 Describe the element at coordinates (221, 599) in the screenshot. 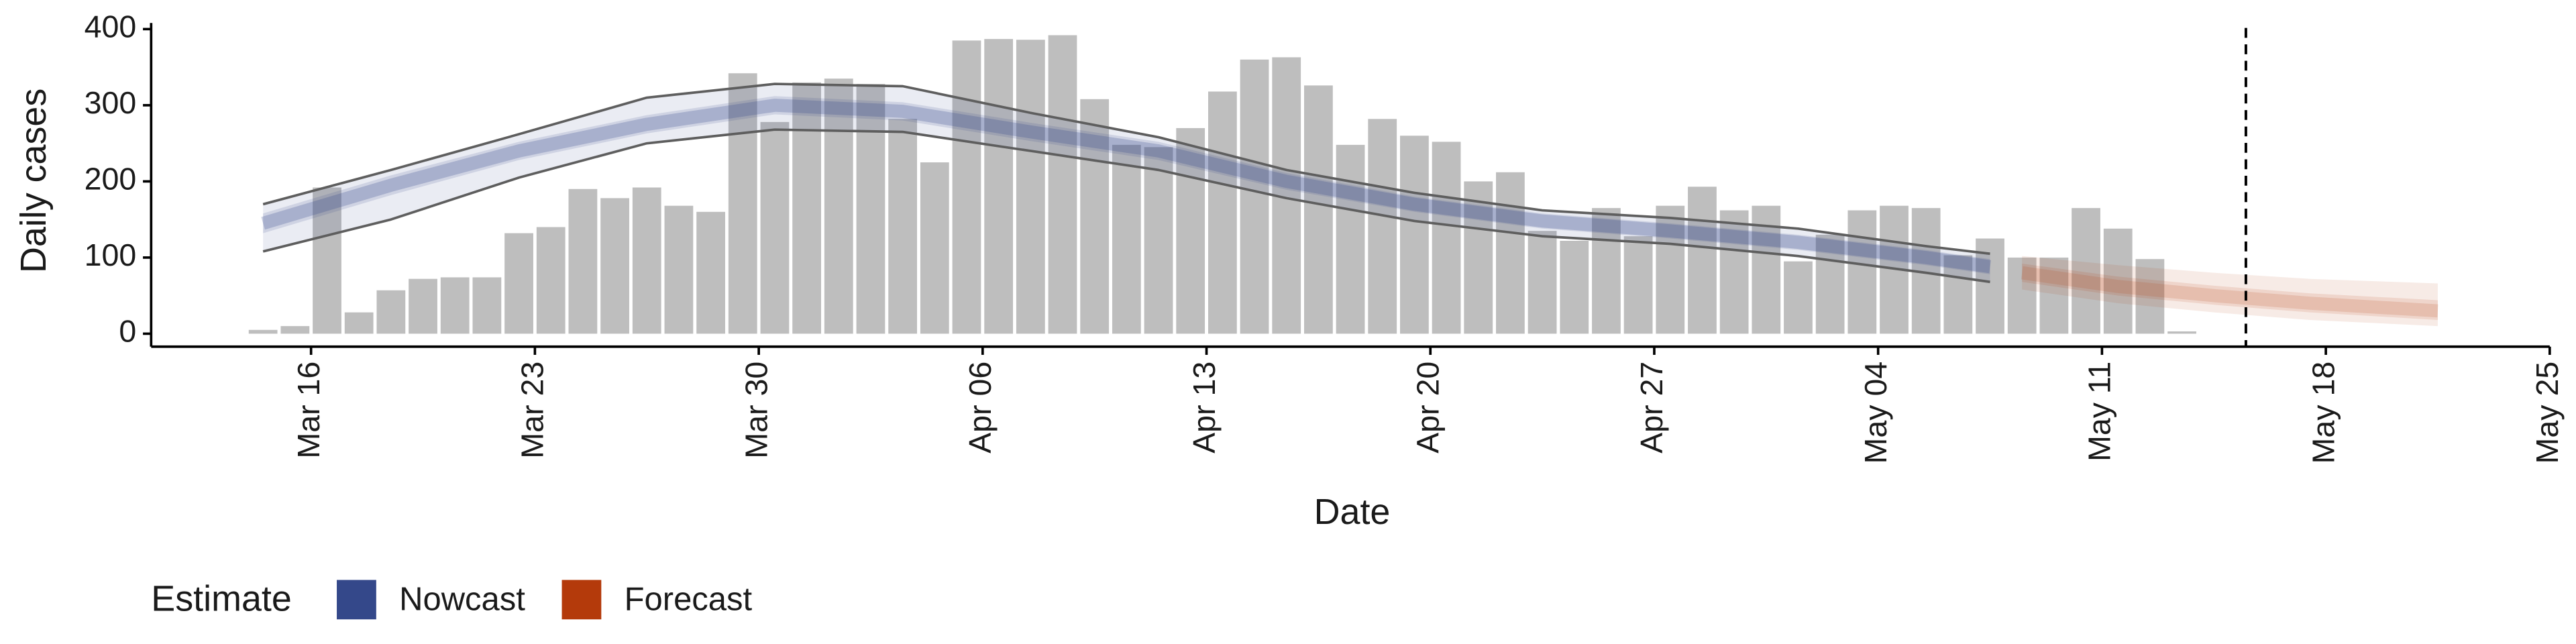

I see `legend-title: Estimate` at that location.